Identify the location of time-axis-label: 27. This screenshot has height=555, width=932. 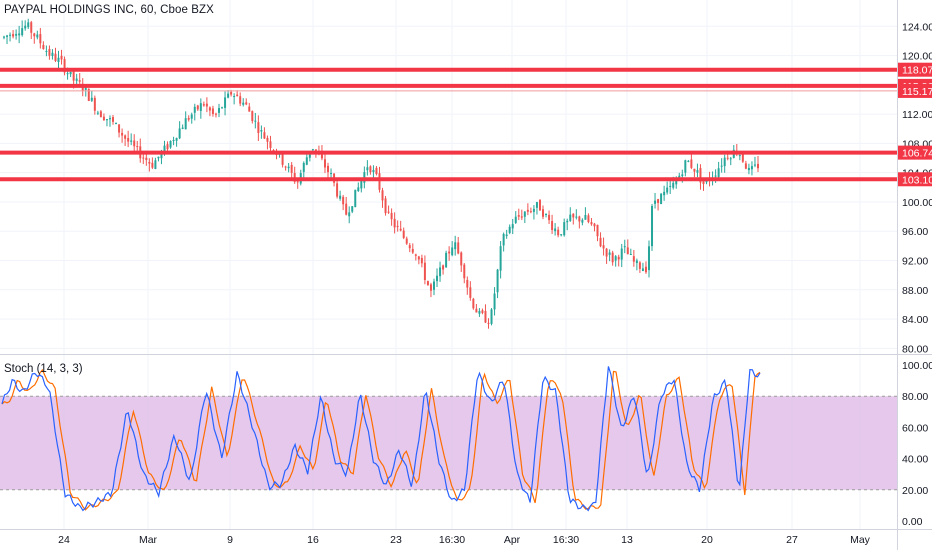
(792, 540).